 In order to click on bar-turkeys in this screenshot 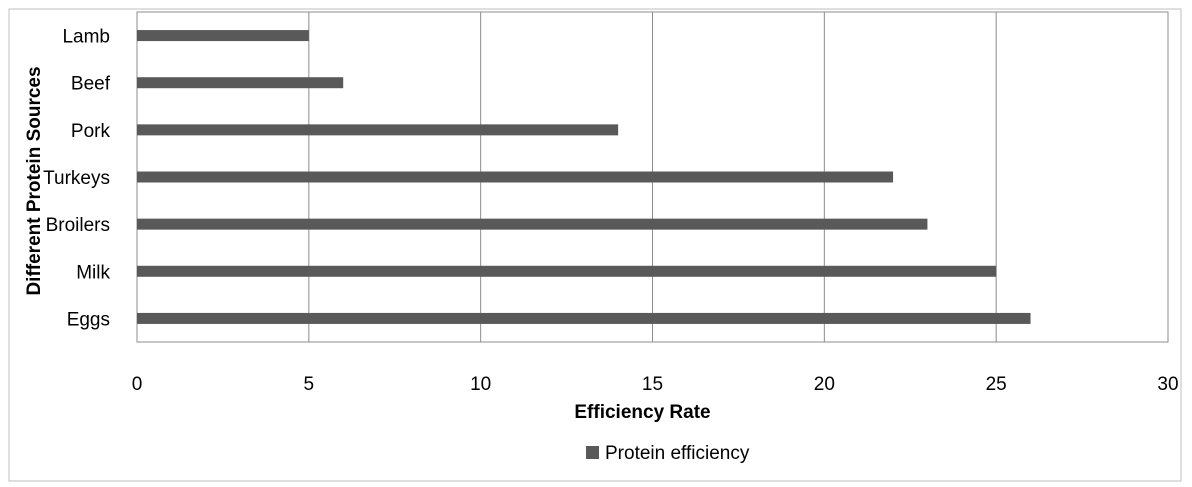, I will do `click(515, 177)`.